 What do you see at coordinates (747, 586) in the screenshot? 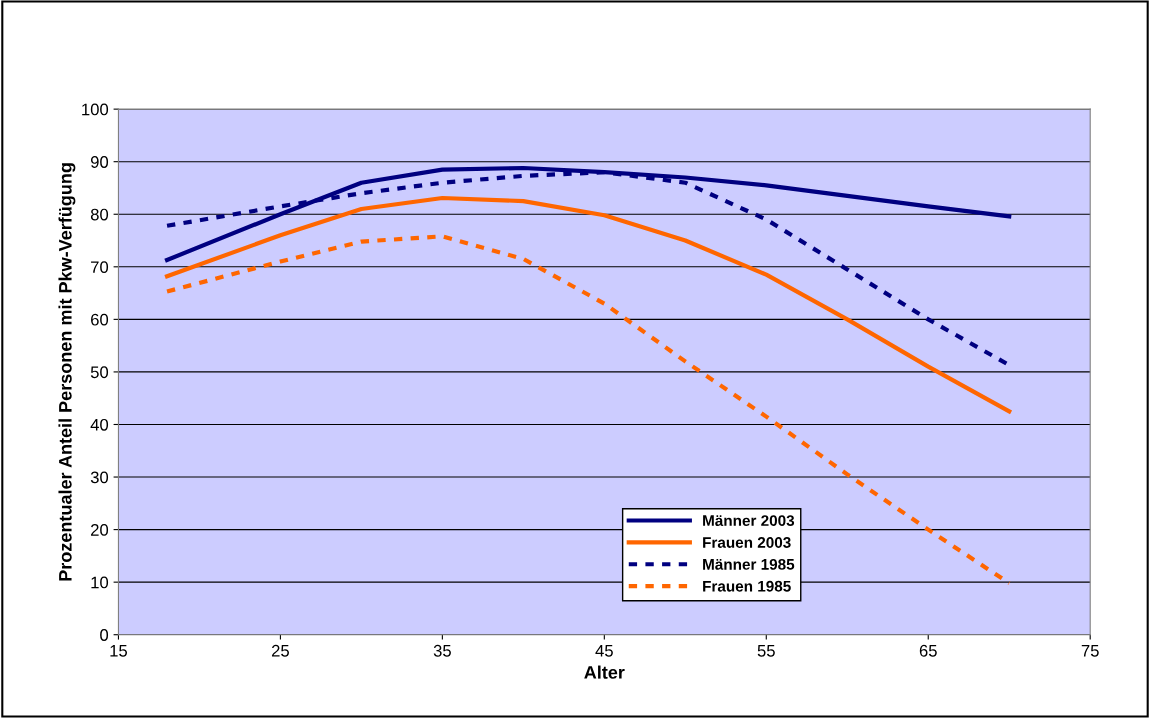
I see `legend-label: Frauen 1985` at bounding box center [747, 586].